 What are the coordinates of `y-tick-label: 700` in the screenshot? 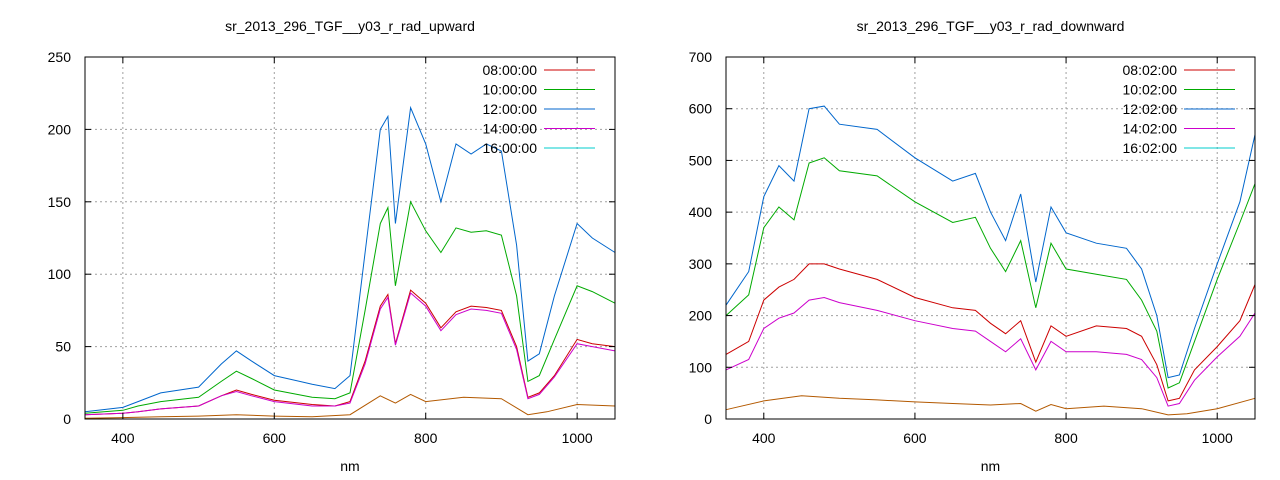 It's located at (701, 57).